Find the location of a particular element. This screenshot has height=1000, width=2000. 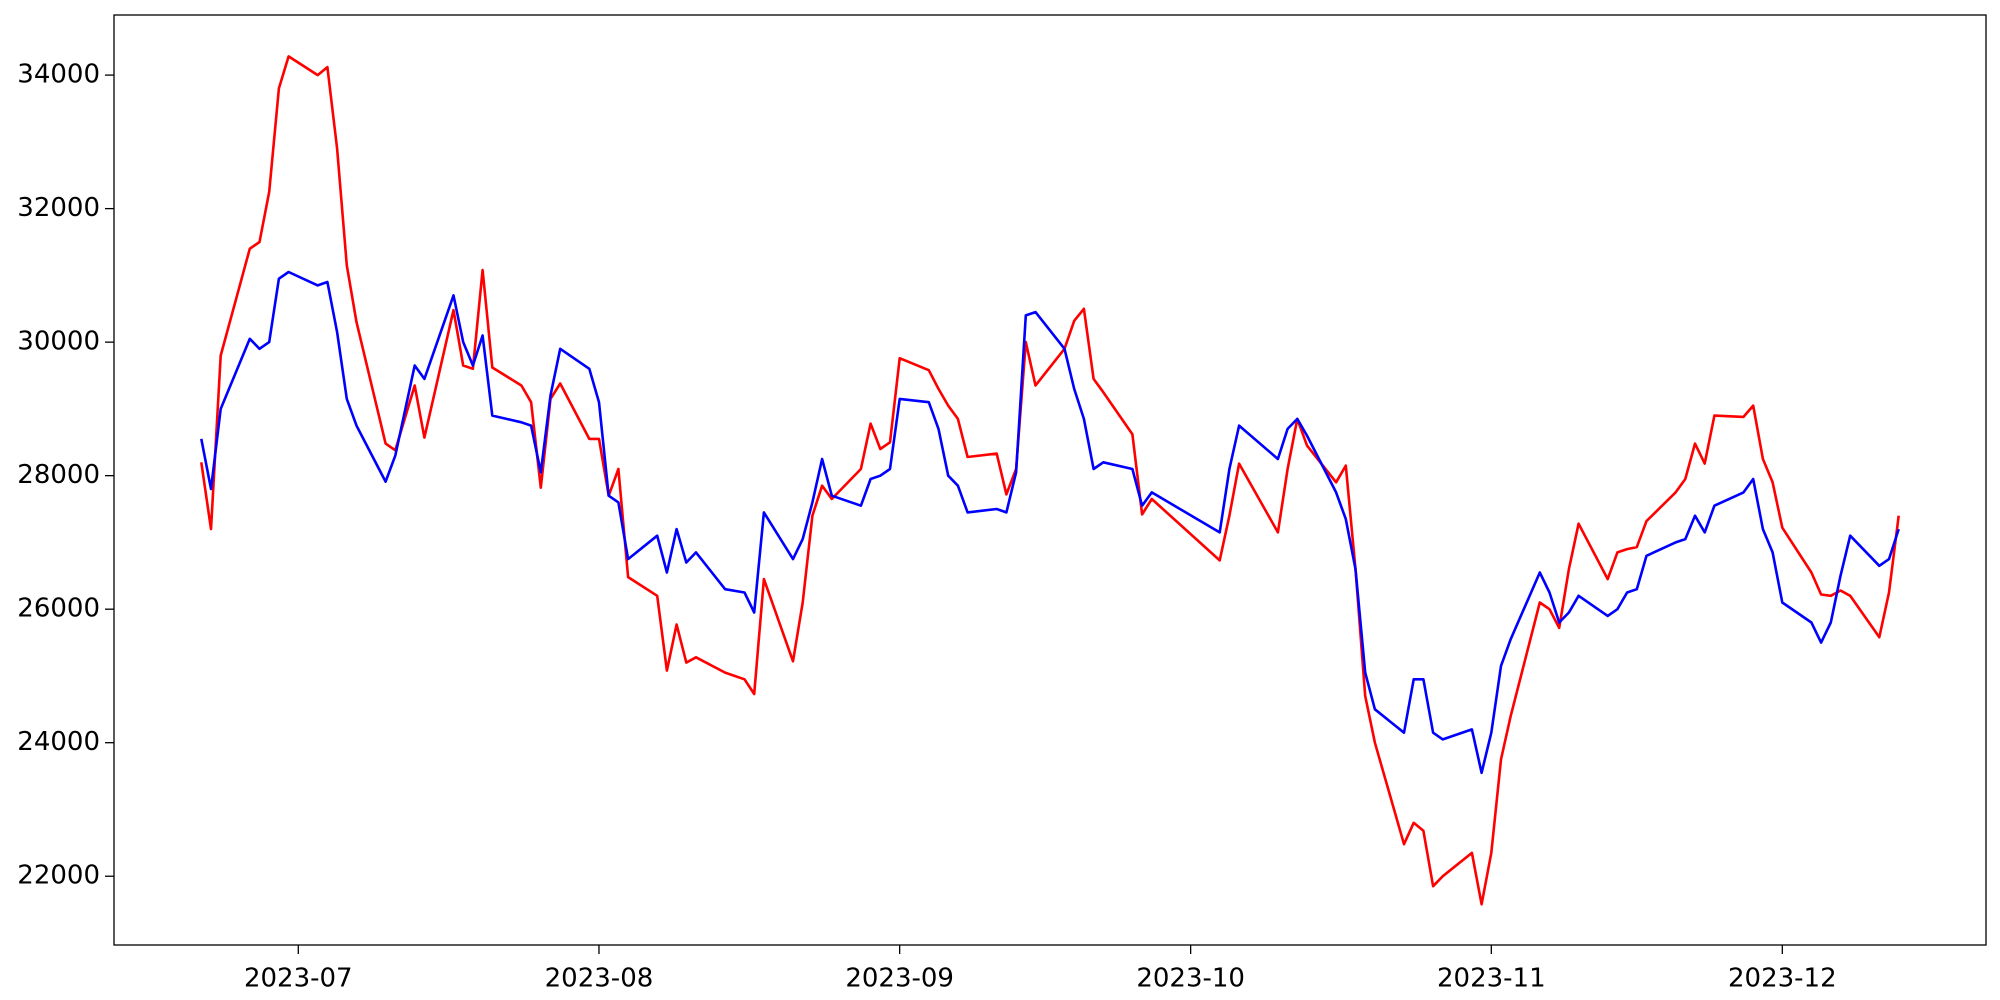

y-tick-label: 30000 is located at coordinates (58, 342).